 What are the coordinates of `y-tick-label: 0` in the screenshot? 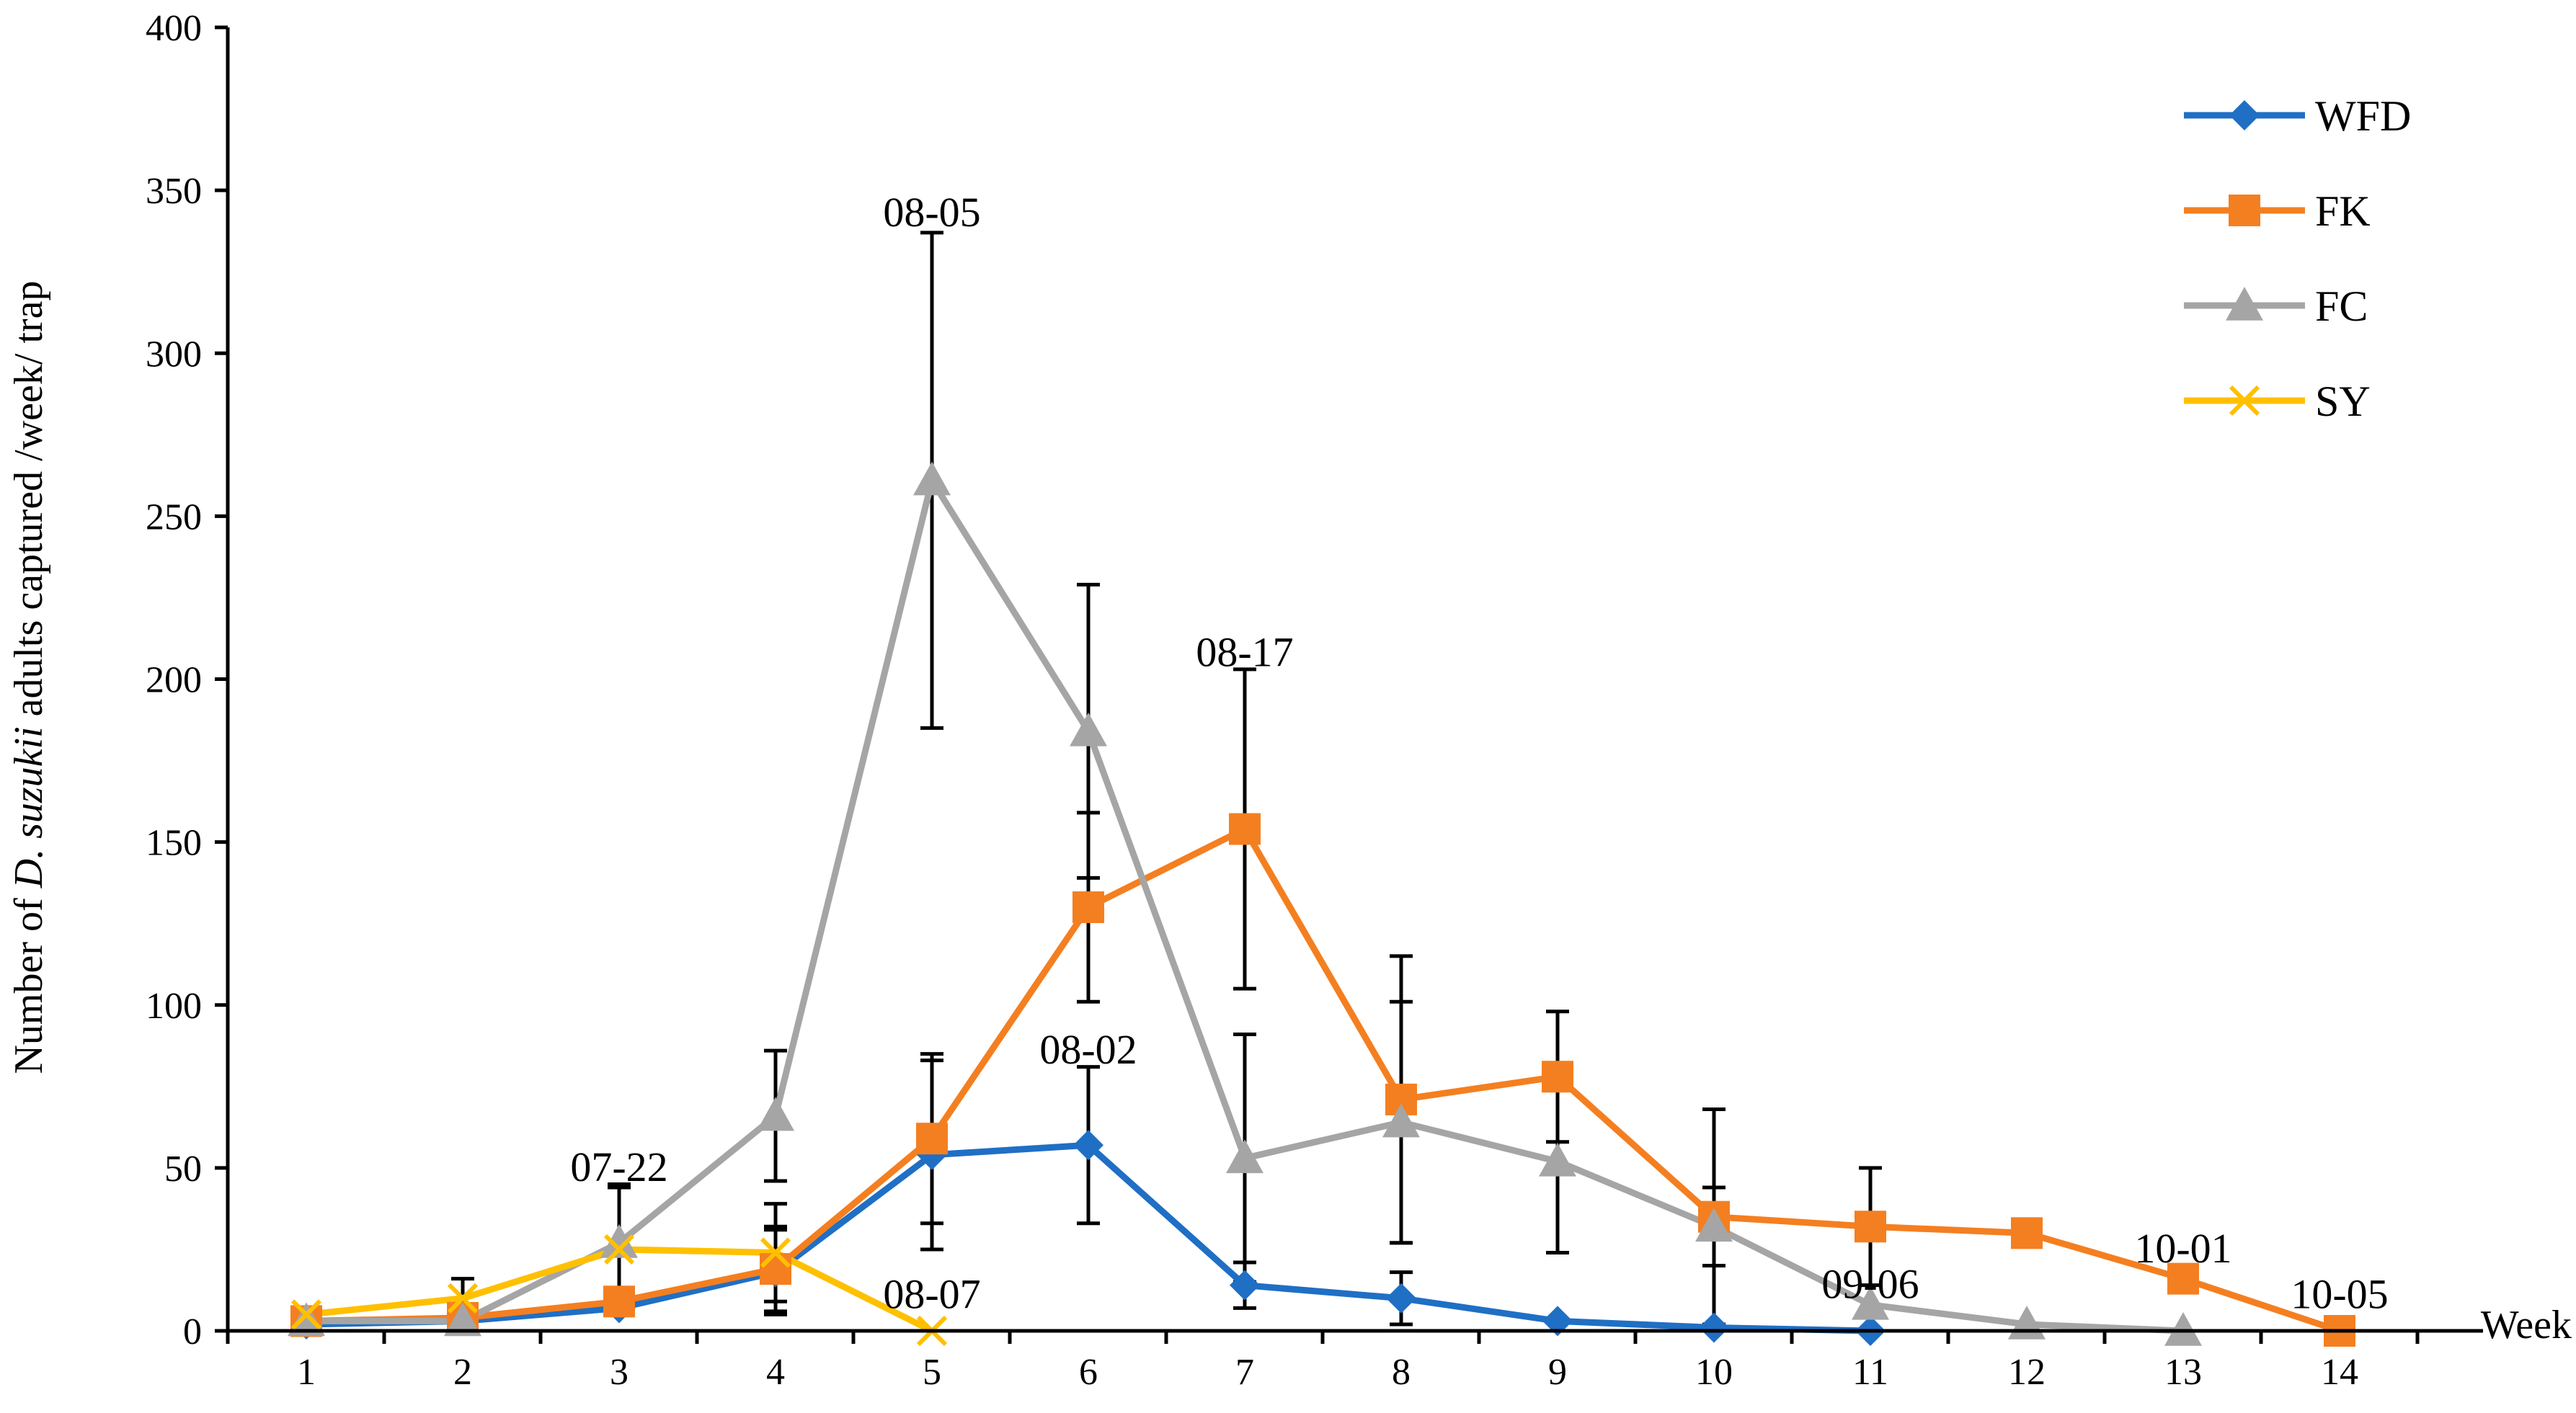 It's located at (192, 1332).